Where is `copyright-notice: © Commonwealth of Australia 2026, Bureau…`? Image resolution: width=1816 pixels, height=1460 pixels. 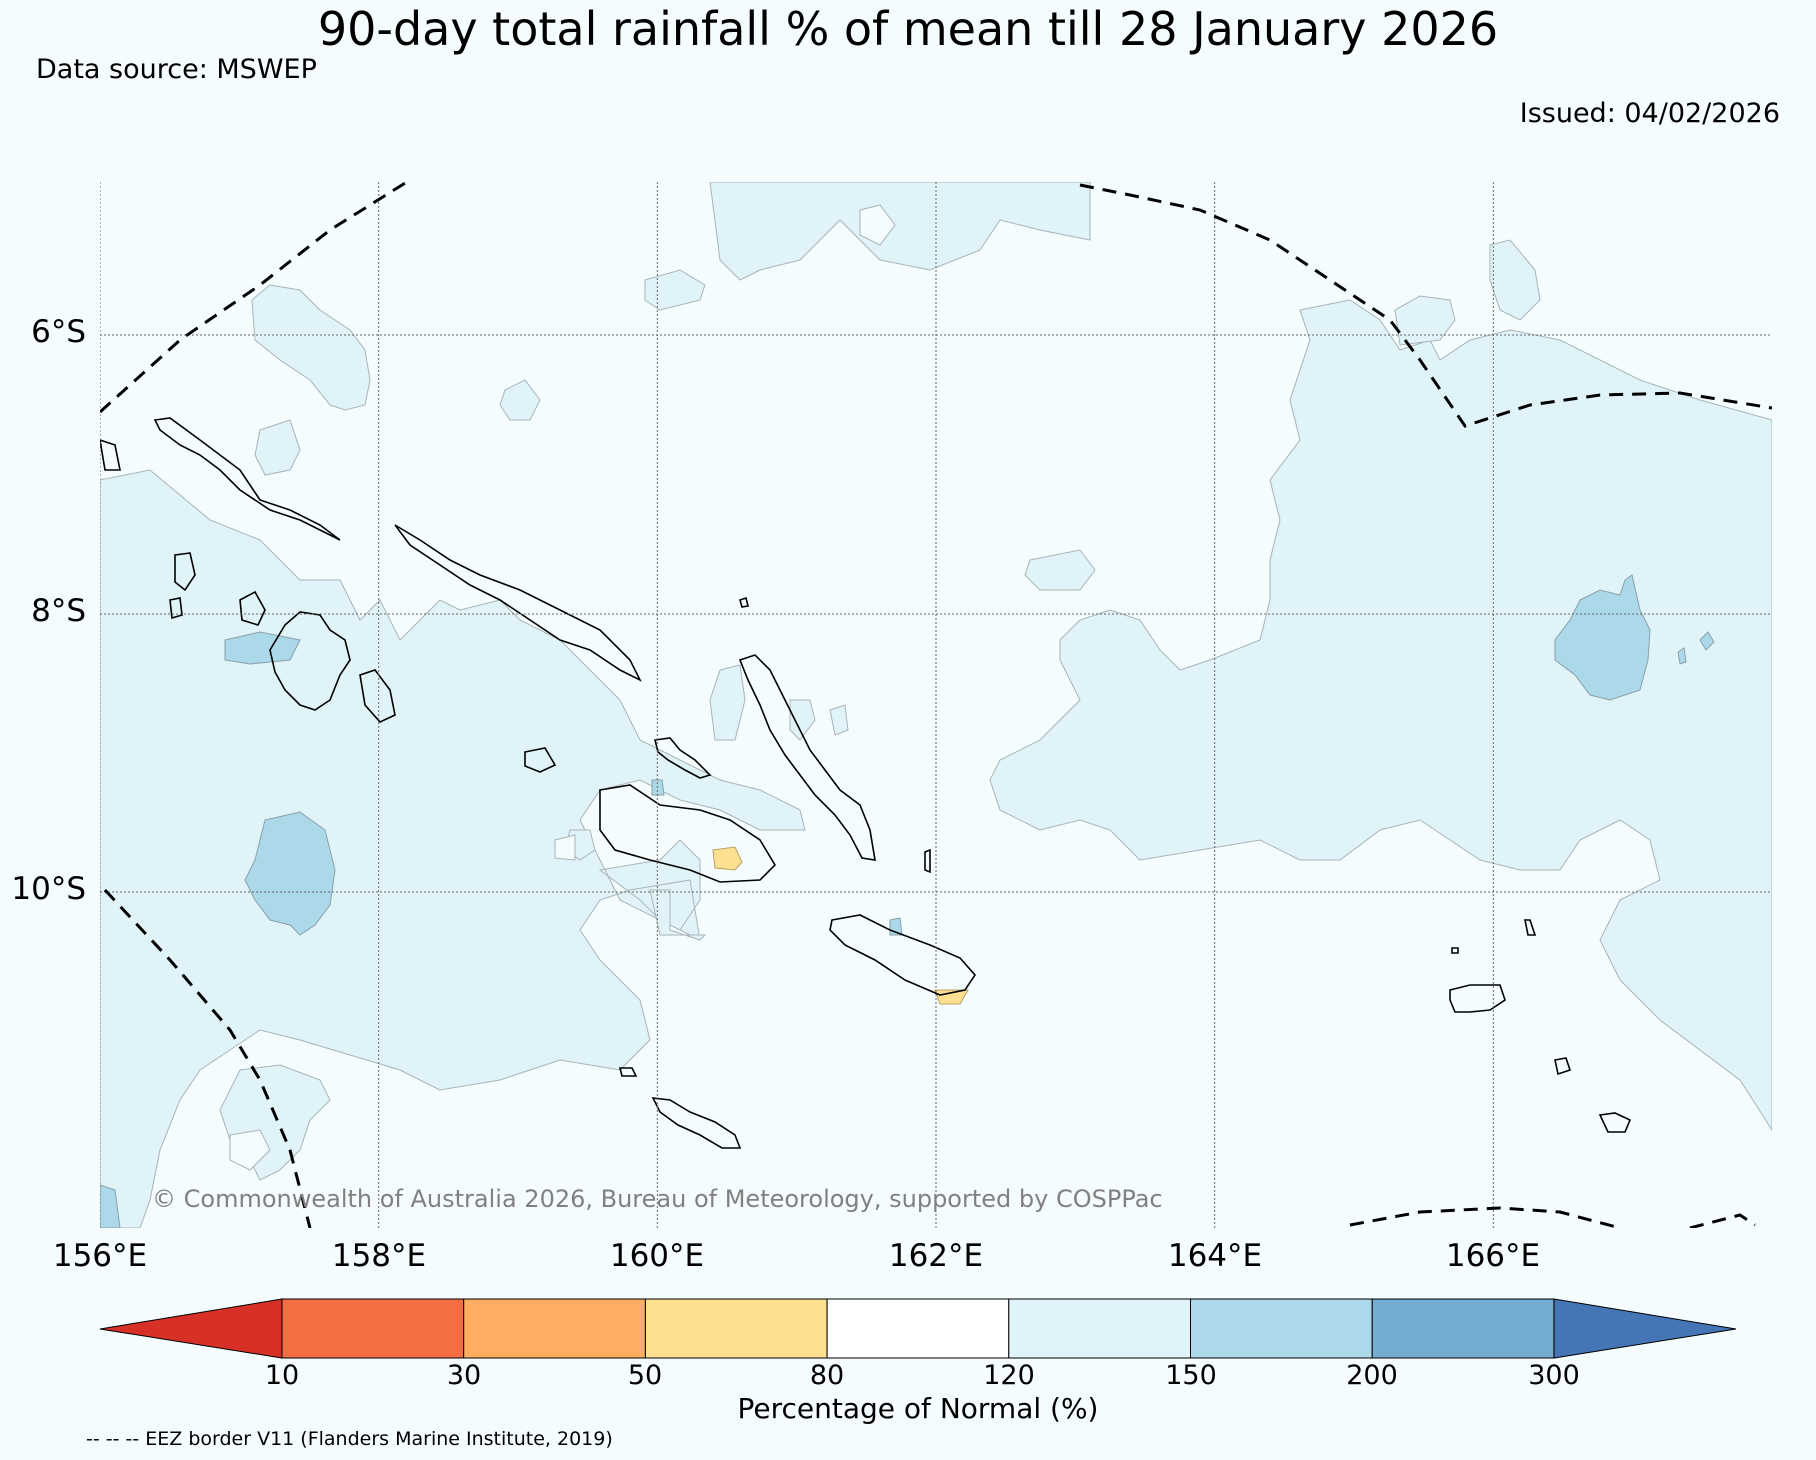 copyright-notice: © Commonwealth of Australia 2026, Bureau… is located at coordinates (657, 1199).